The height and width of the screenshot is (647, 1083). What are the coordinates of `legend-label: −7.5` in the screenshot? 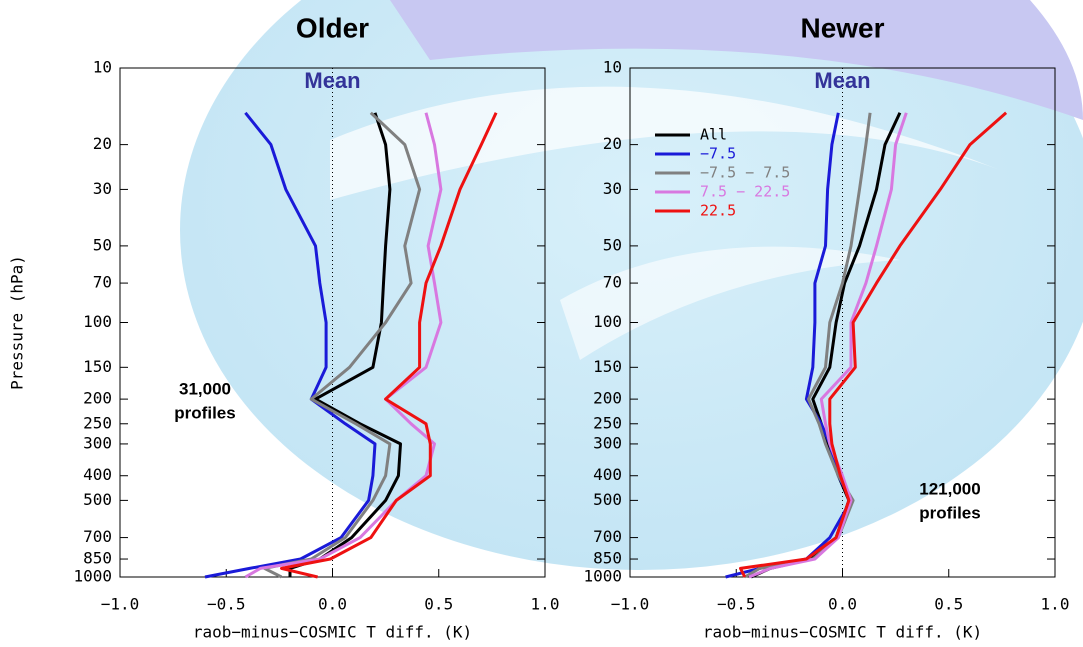 It's located at (718, 154).